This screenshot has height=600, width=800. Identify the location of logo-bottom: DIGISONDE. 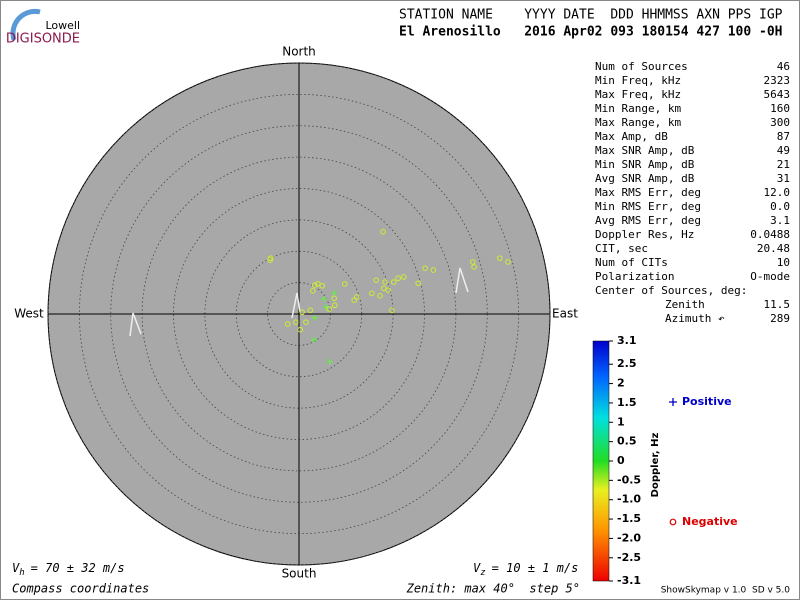
(43, 39).